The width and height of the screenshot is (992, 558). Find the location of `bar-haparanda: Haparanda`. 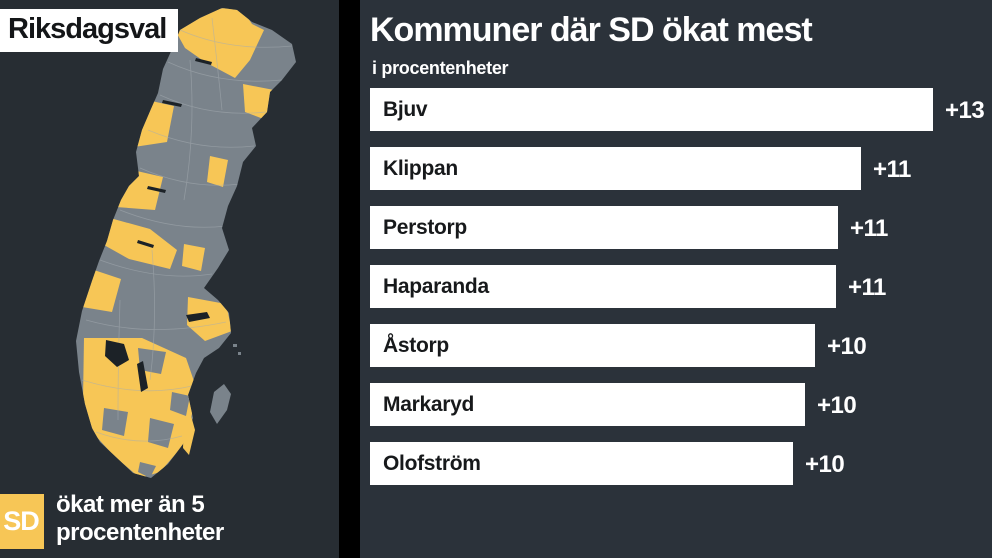

bar-haparanda: Haparanda is located at coordinates (603, 286).